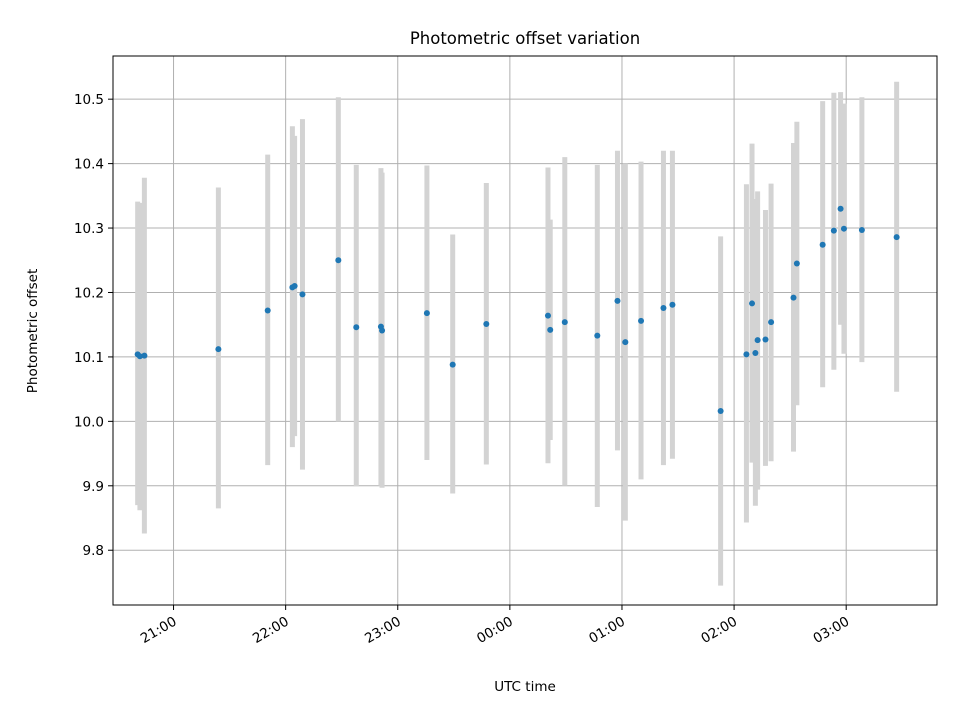 Image resolution: width=960 pixels, height=720 pixels. What do you see at coordinates (525, 687) in the screenshot?
I see `x-axis-label: UTC time` at bounding box center [525, 687].